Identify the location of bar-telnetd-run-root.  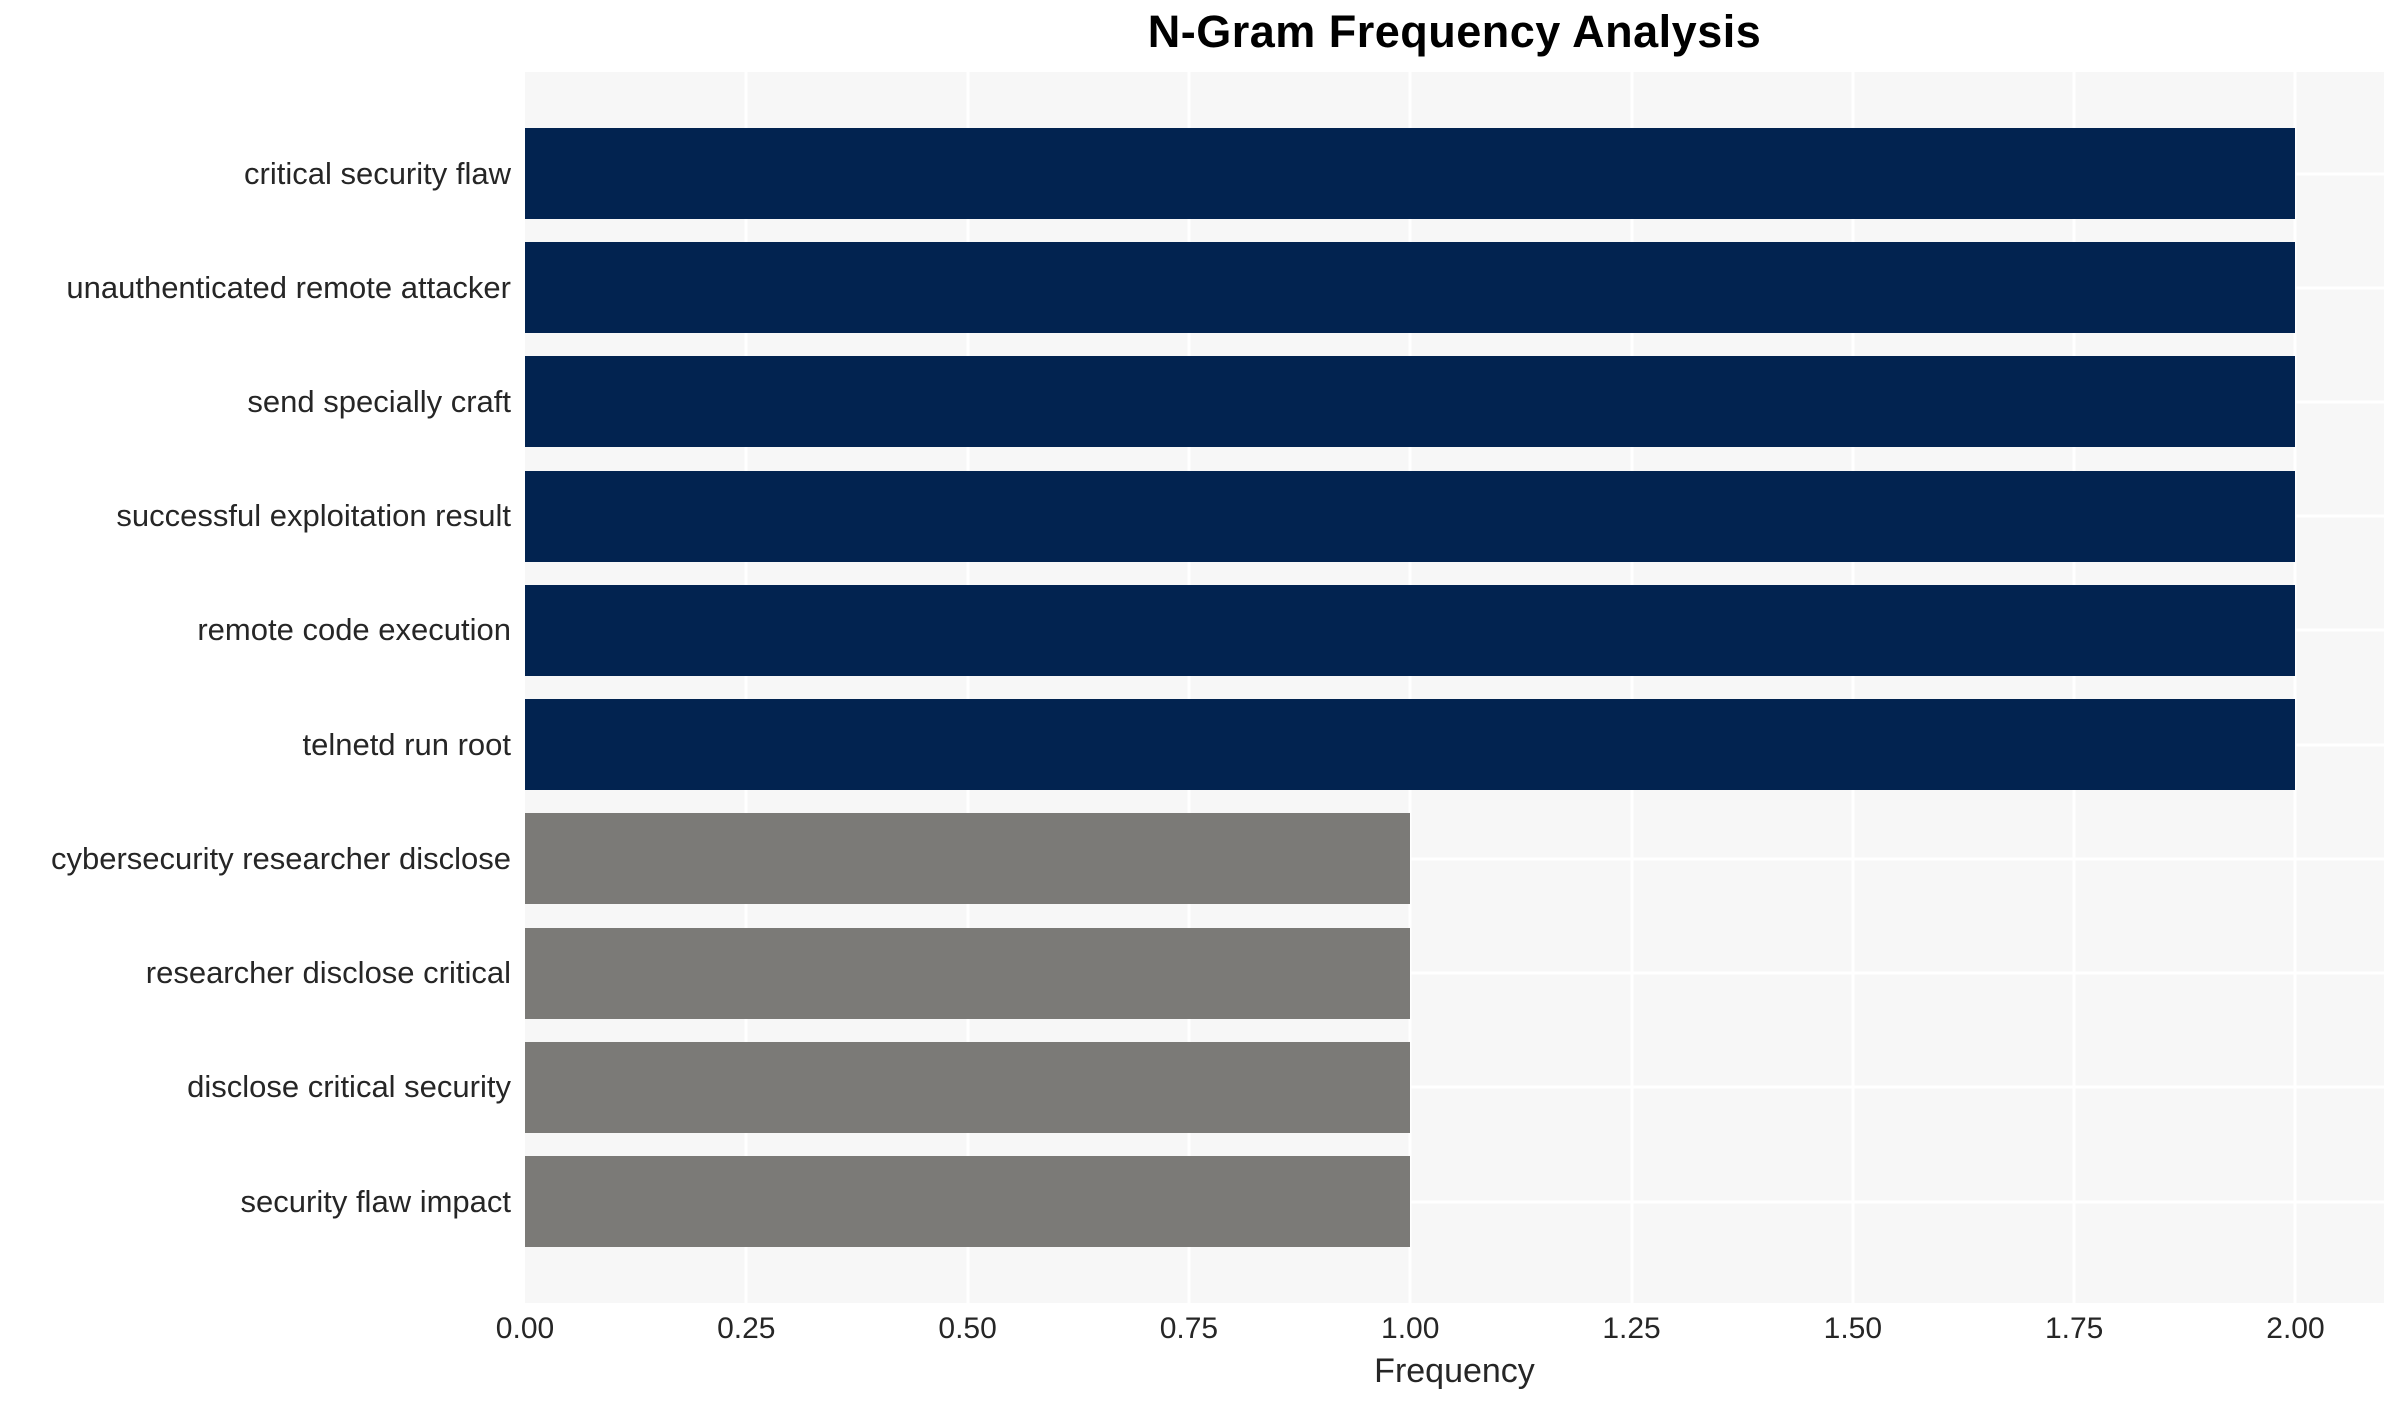
(1410, 745).